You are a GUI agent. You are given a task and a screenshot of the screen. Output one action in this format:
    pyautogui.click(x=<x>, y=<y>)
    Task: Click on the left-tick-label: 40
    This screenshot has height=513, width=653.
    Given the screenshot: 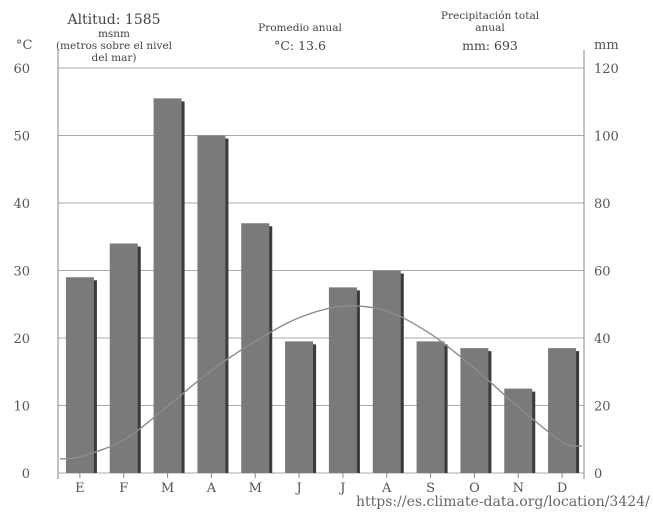 What is the action you would take?
    pyautogui.click(x=21, y=204)
    